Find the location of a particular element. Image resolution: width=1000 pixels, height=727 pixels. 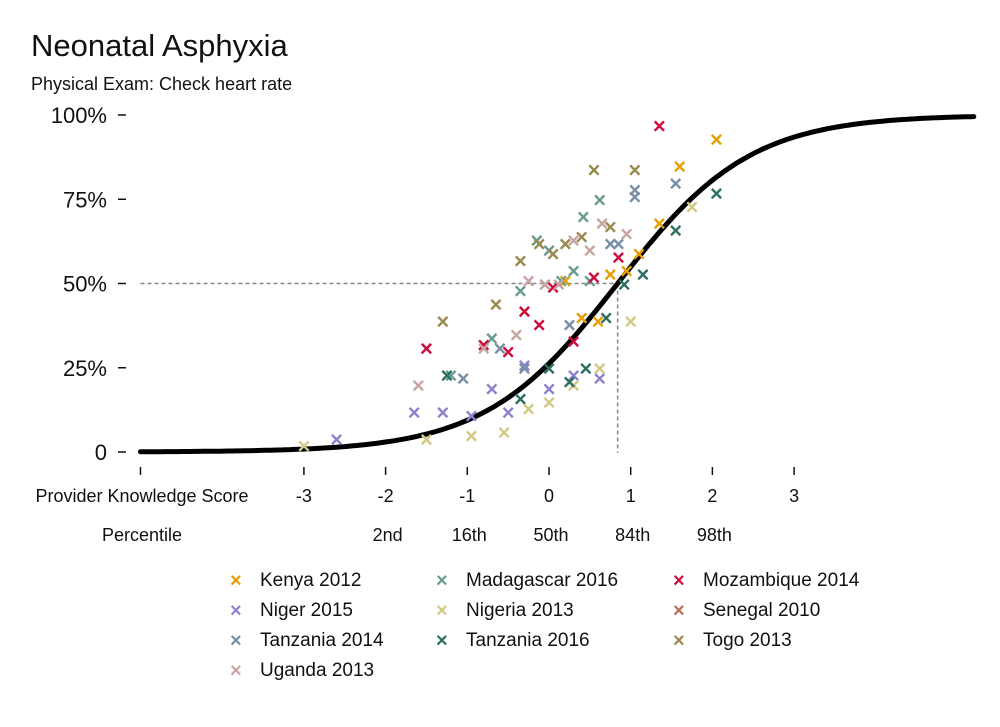

legend-label: Kenya 2012 is located at coordinates (311, 580).